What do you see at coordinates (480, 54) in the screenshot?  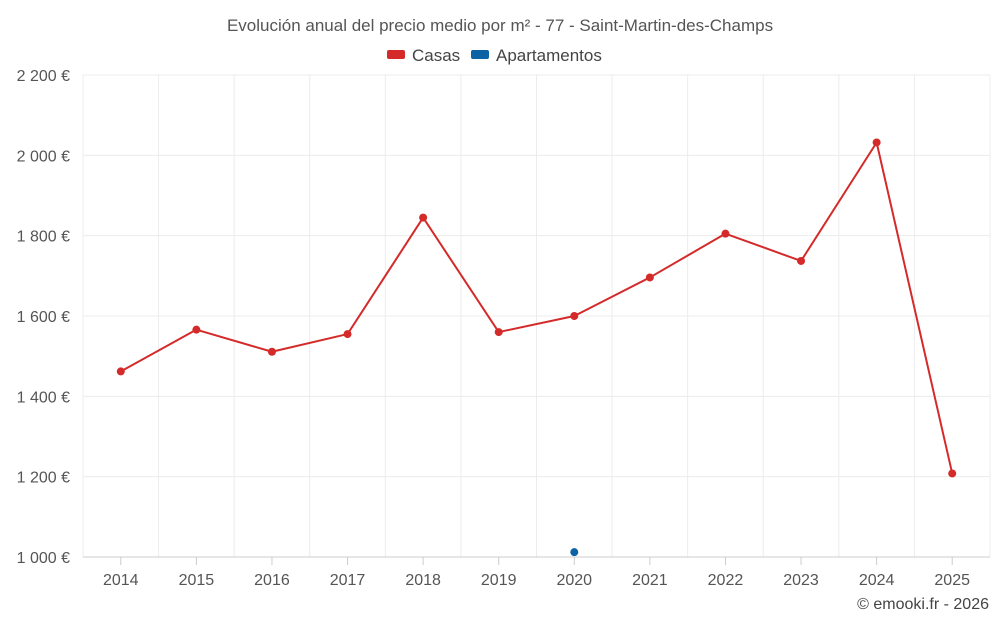 I see `legend-swatch-apartamentos` at bounding box center [480, 54].